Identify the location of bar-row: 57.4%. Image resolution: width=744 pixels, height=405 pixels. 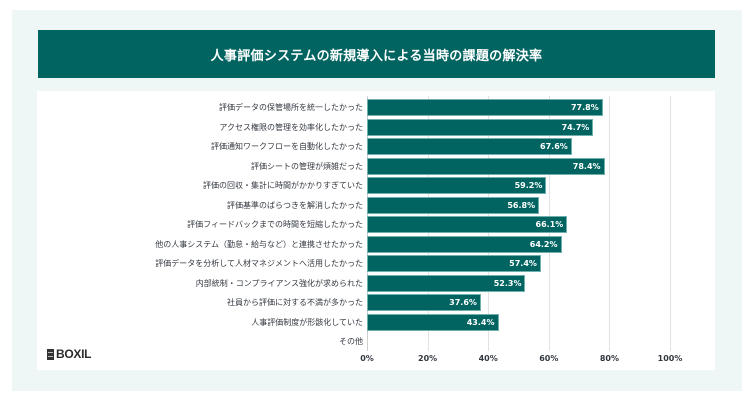
(518, 263).